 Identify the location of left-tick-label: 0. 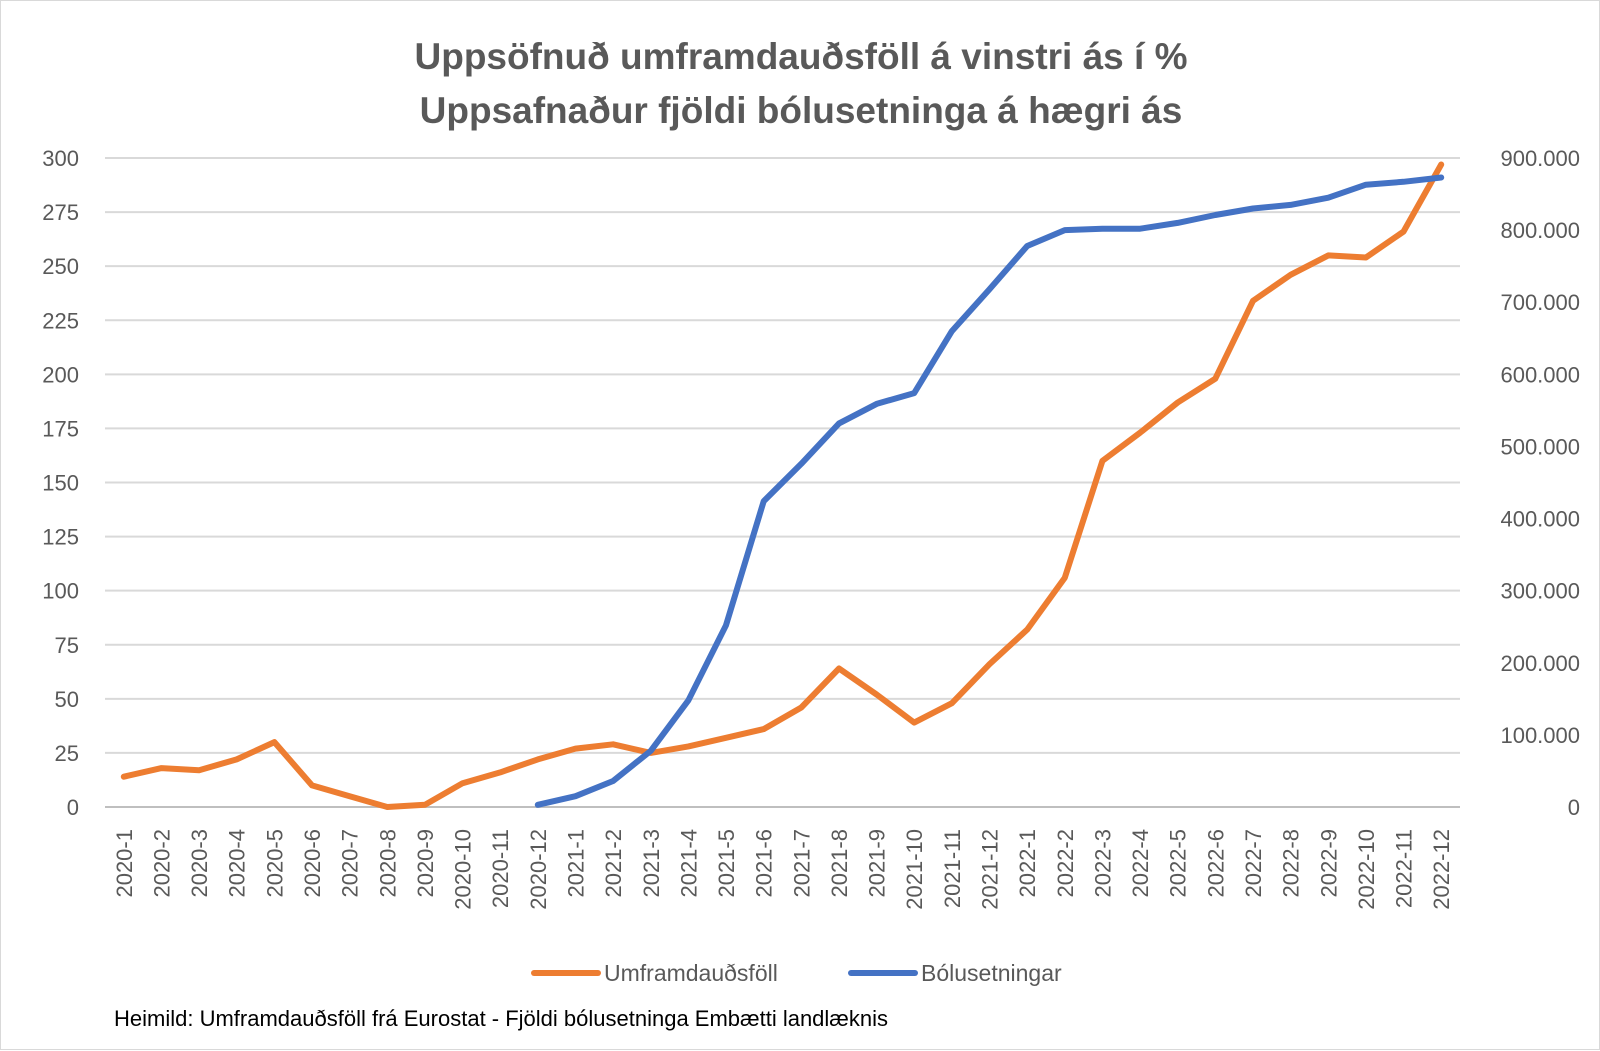
(73, 807).